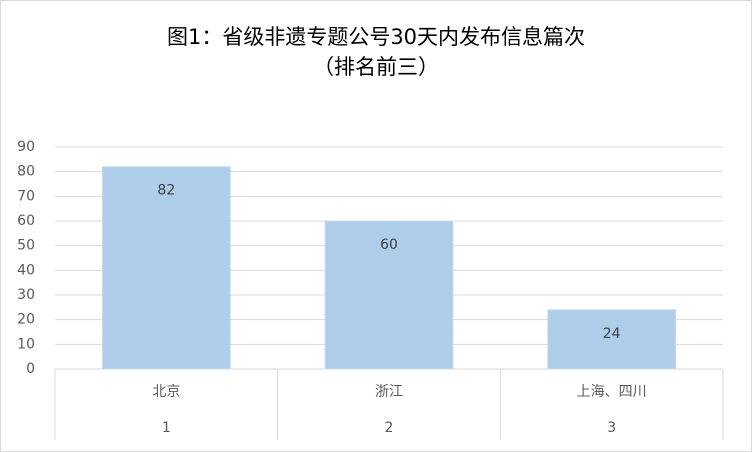 The width and height of the screenshot is (752, 452). What do you see at coordinates (26, 147) in the screenshot?
I see `y-tick-label: 90` at bounding box center [26, 147].